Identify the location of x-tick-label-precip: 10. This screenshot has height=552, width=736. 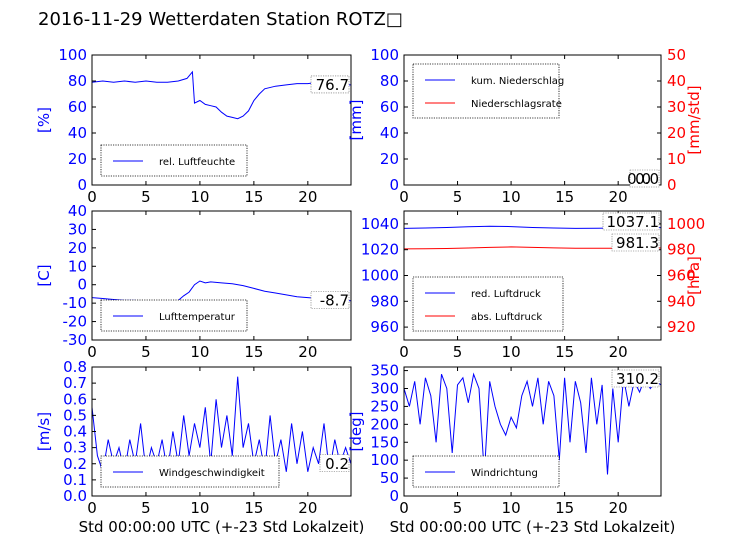
(511, 197).